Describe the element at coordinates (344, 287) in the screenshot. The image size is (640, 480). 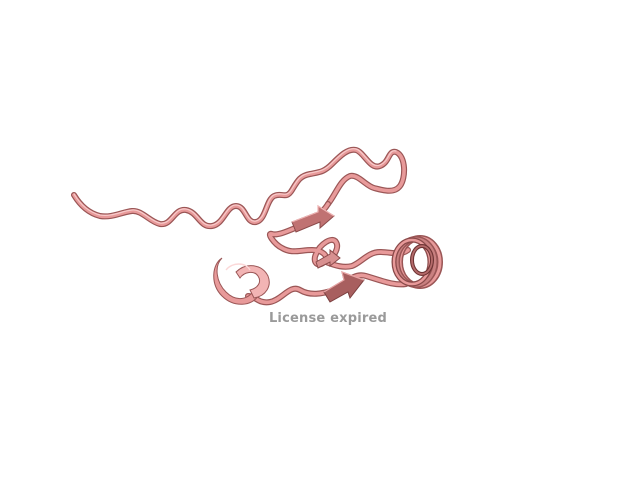
I see `beta-strand-lower` at that location.